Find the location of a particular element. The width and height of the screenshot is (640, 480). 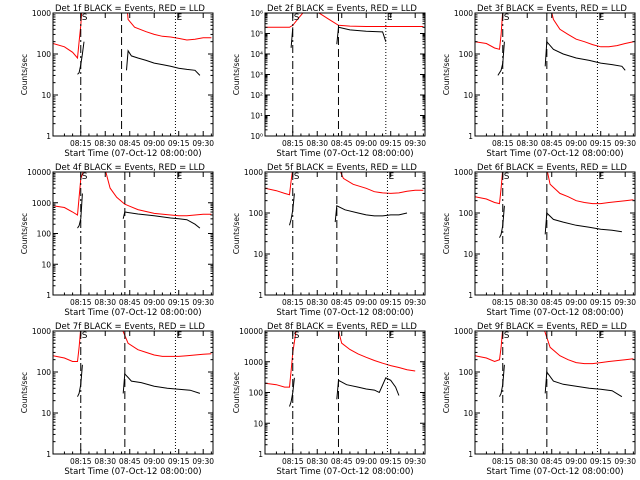

panel-title: Det 3f BLACK = Events, RED = LLD is located at coordinates (552, 9).